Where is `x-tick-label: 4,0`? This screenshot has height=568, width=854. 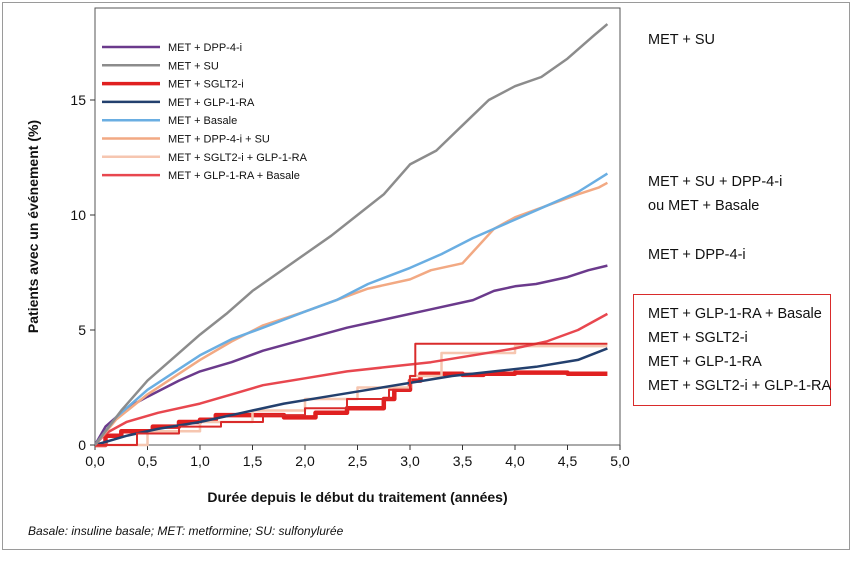
x-tick-label: 4,0 is located at coordinates (515, 461).